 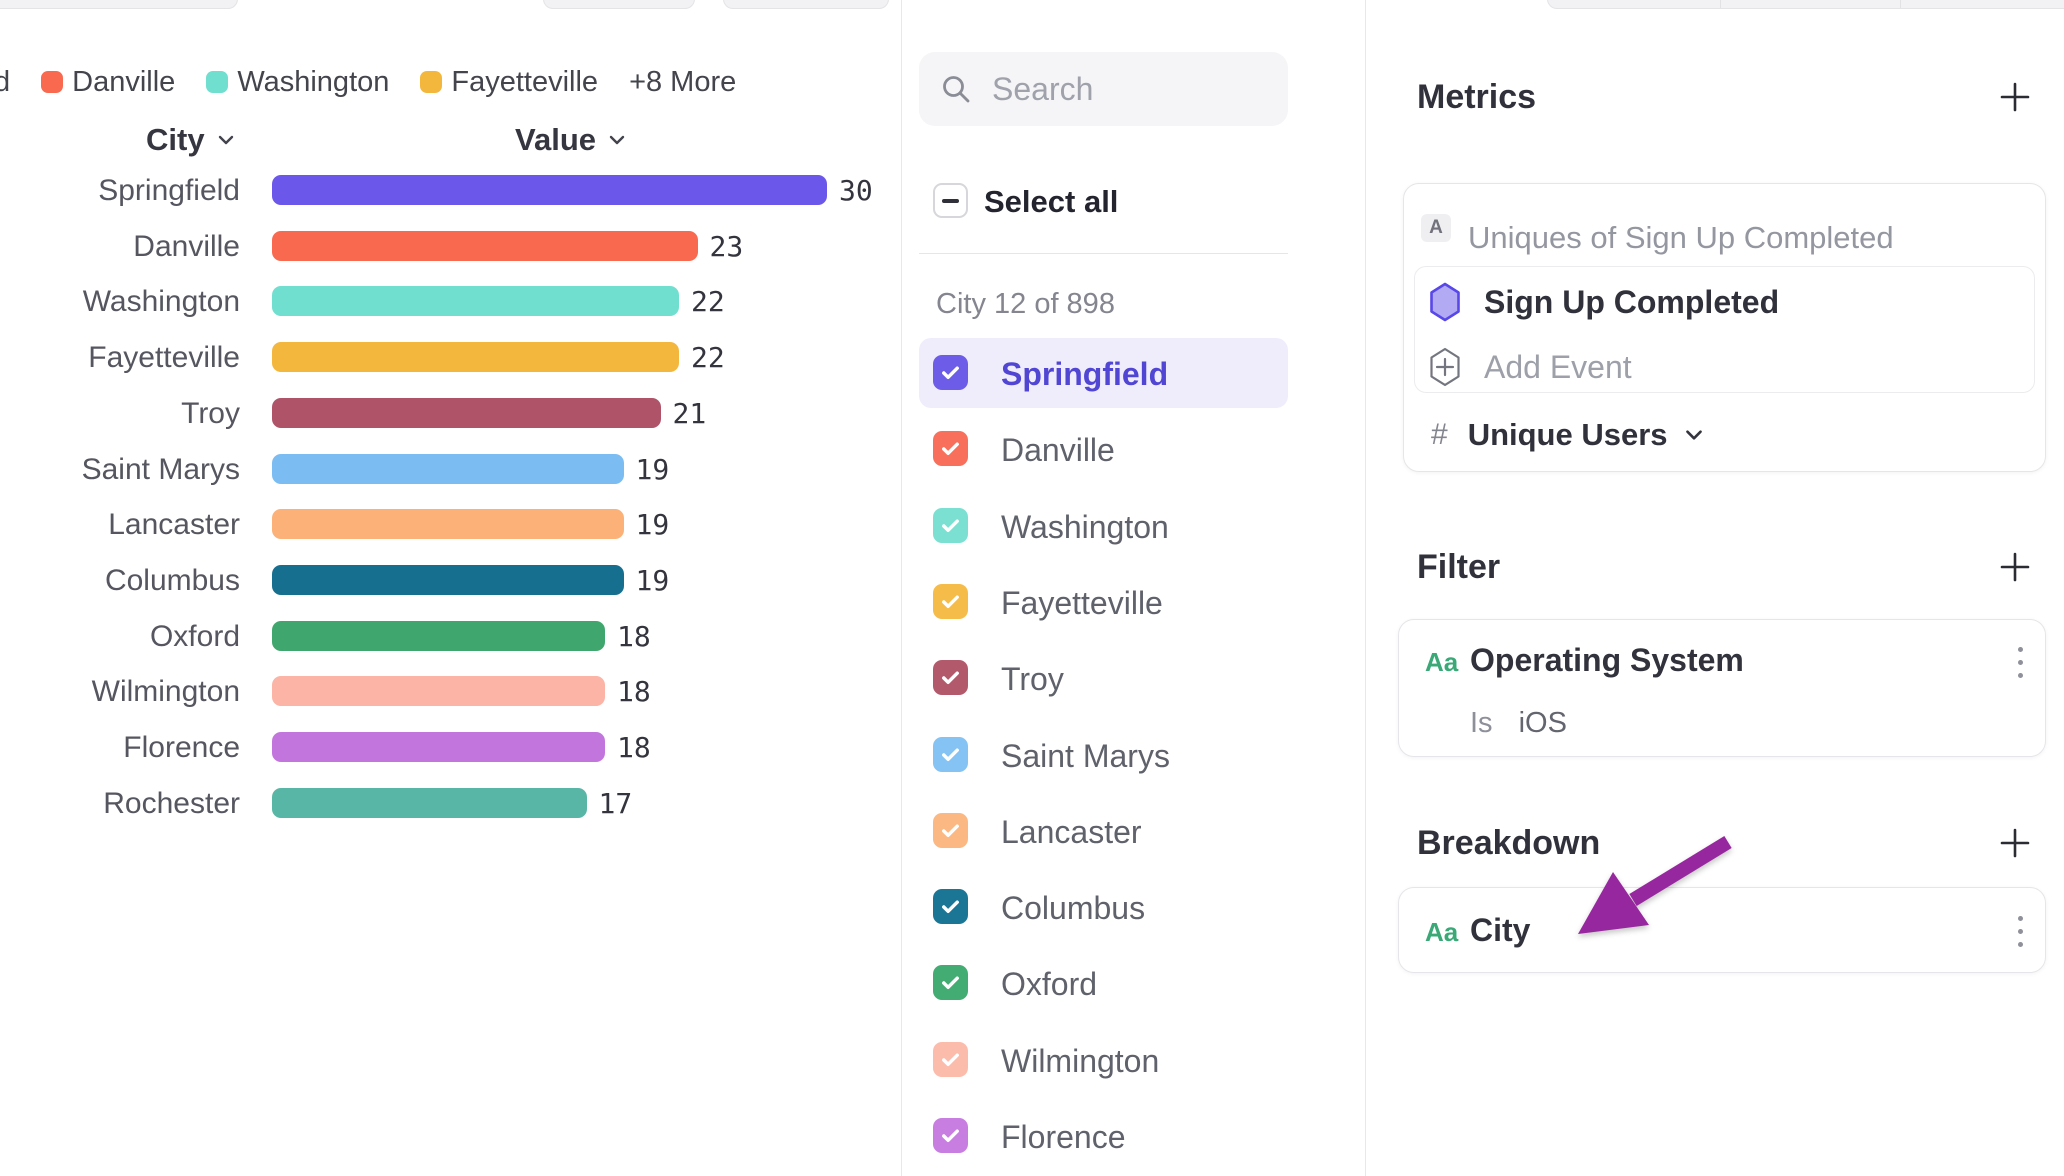 I want to click on breakdown-section-title: Breakdown, so click(x=1509, y=843).